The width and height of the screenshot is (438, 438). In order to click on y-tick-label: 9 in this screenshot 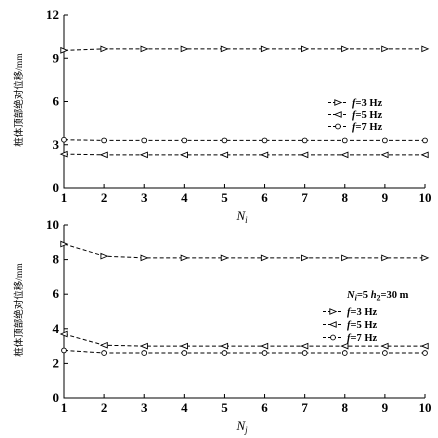, I will do `click(56, 57)`.